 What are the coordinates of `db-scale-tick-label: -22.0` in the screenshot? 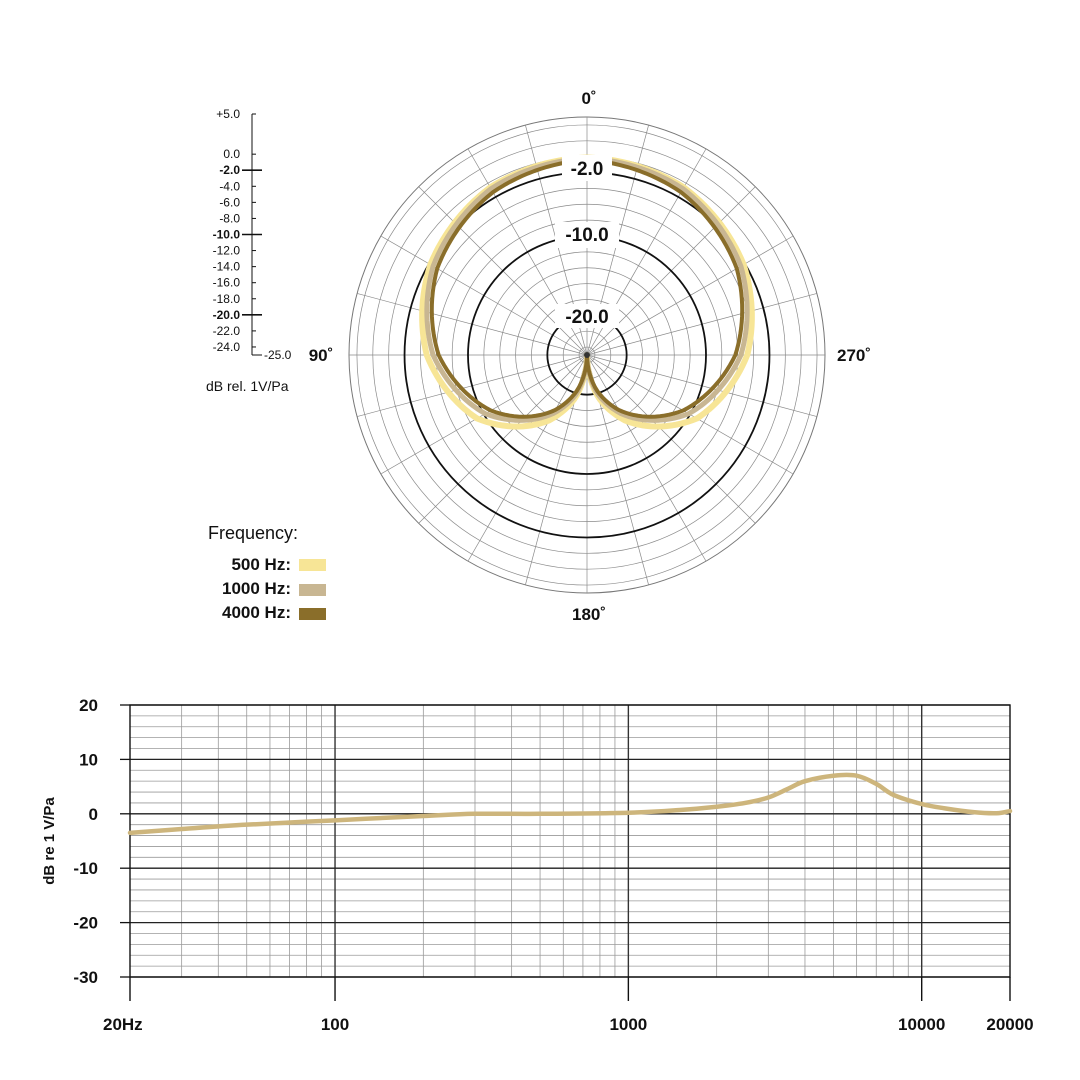 It's located at (227, 331).